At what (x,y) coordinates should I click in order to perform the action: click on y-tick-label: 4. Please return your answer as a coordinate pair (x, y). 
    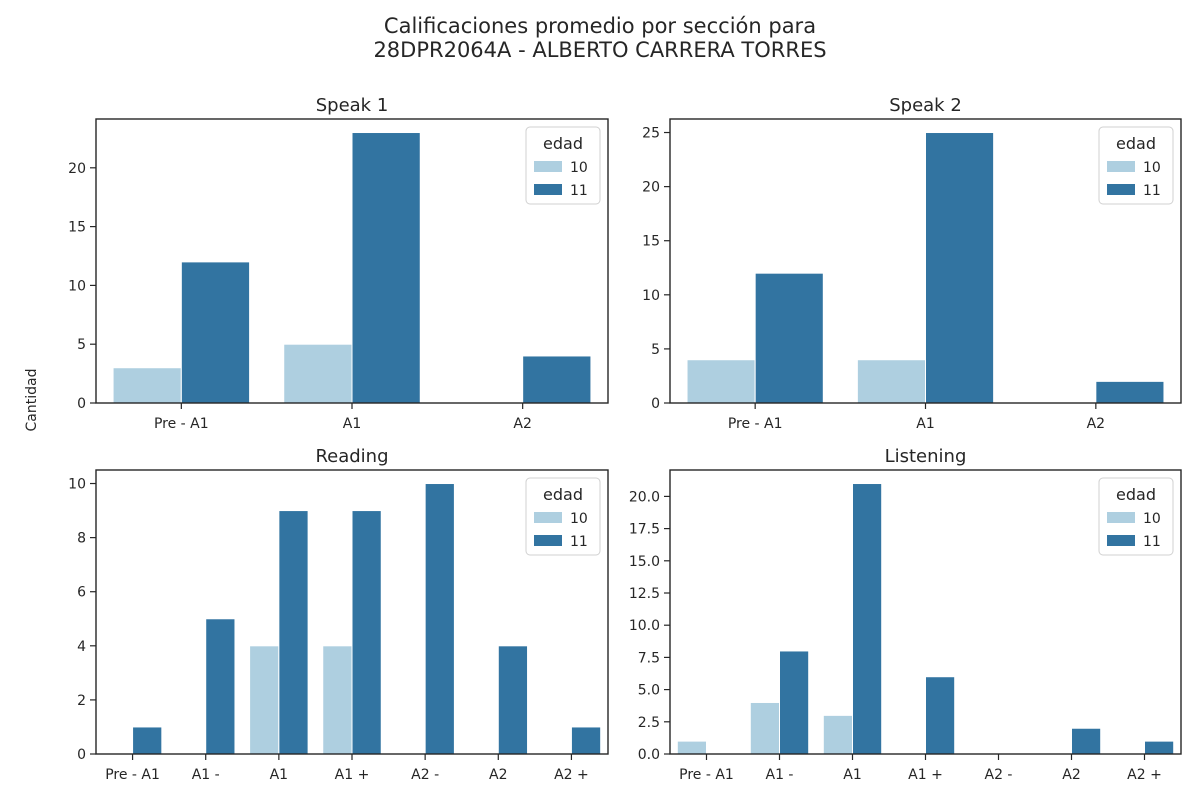
    Looking at the image, I should click on (81, 647).